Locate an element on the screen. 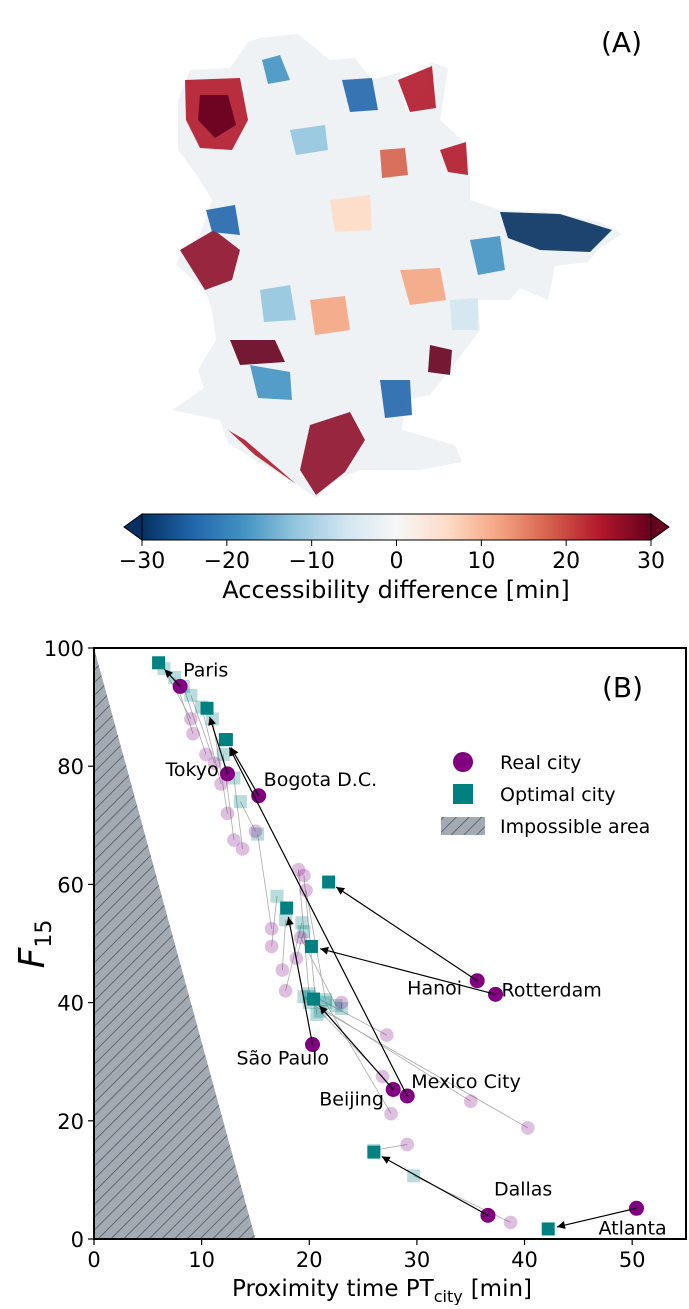 Image resolution: width=689 pixels, height=1309 pixels. y-axis-label-main: F is located at coordinates (32, 957).